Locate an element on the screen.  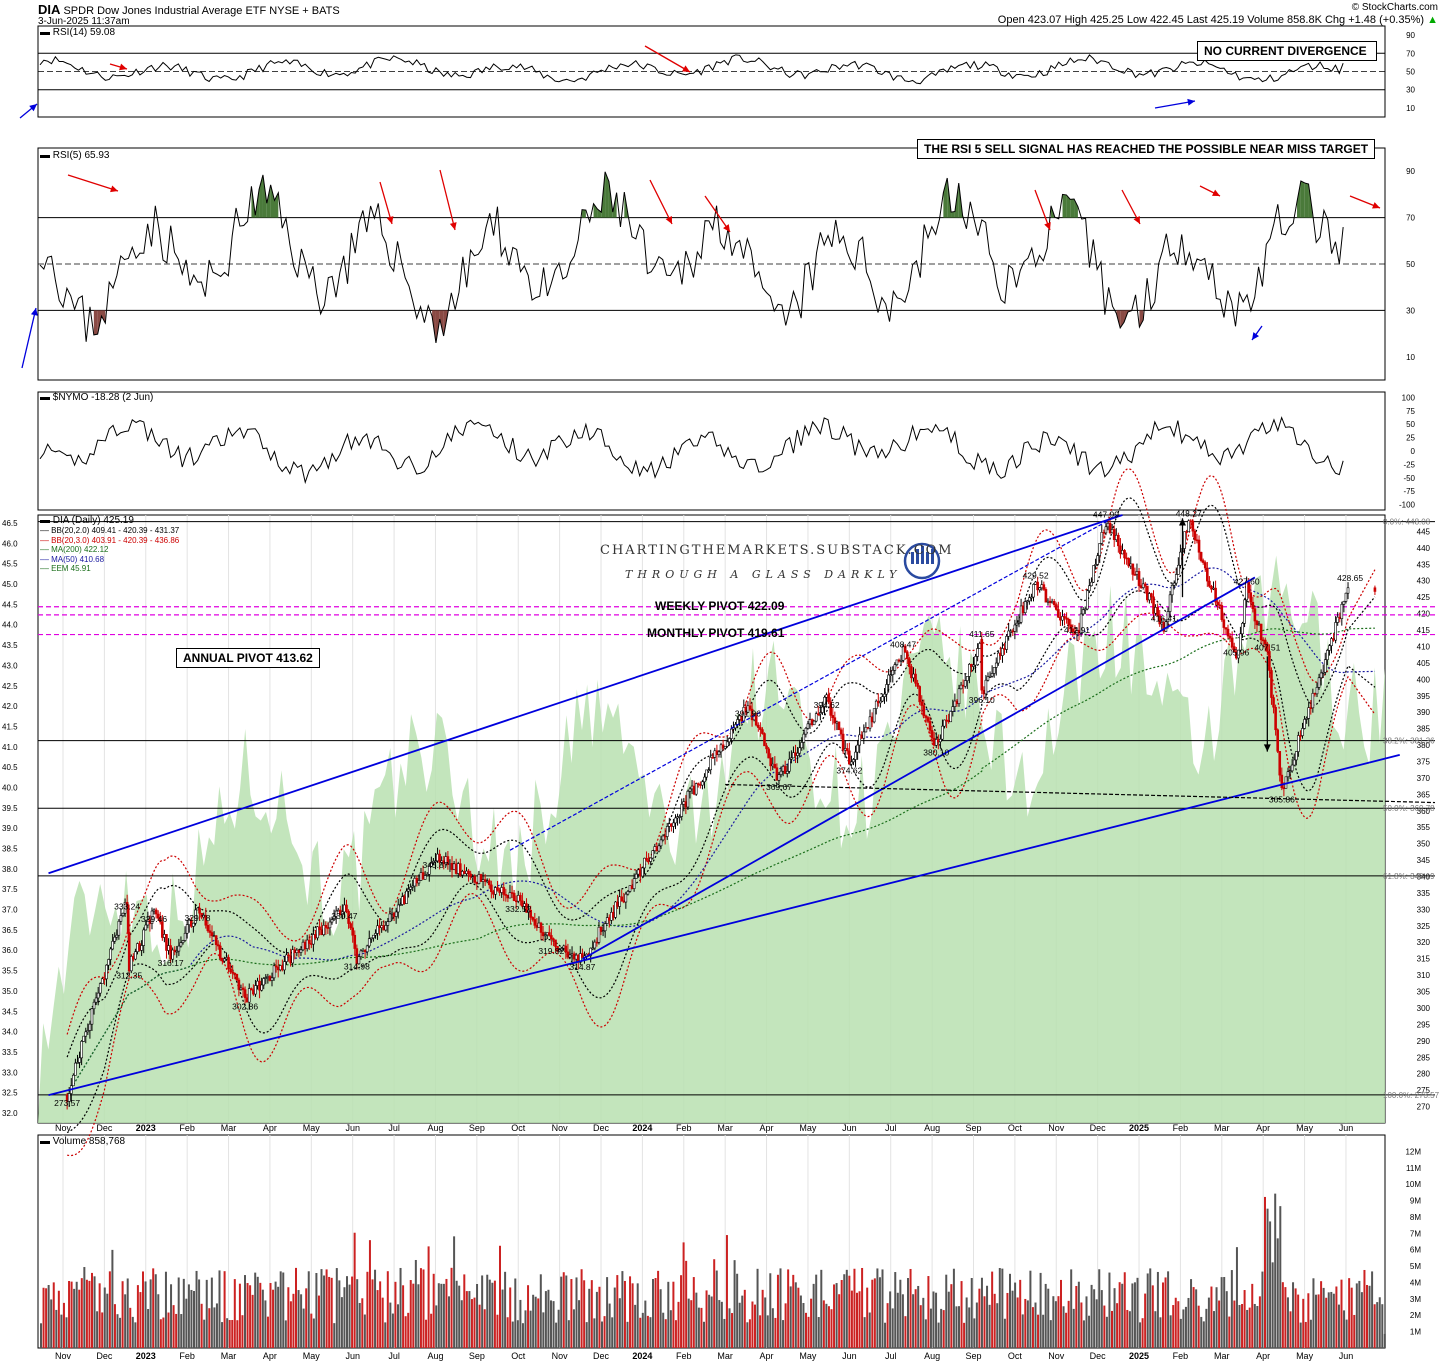
eem-tick-label: 36.5 is located at coordinates (10, 930).